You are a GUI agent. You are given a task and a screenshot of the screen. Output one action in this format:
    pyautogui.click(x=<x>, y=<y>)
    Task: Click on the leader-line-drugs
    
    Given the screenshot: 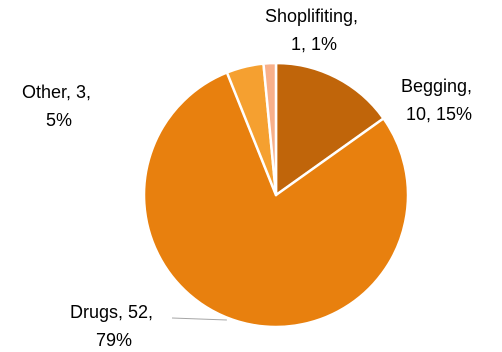 What is the action you would take?
    pyautogui.click(x=199, y=319)
    